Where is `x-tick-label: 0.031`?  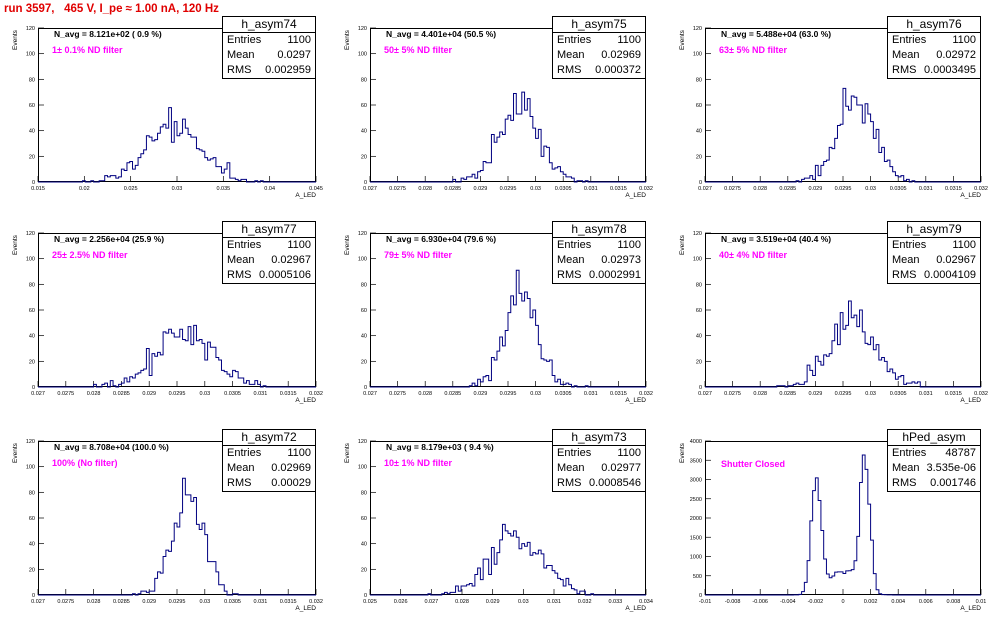 x-tick-label: 0.031 is located at coordinates (261, 394).